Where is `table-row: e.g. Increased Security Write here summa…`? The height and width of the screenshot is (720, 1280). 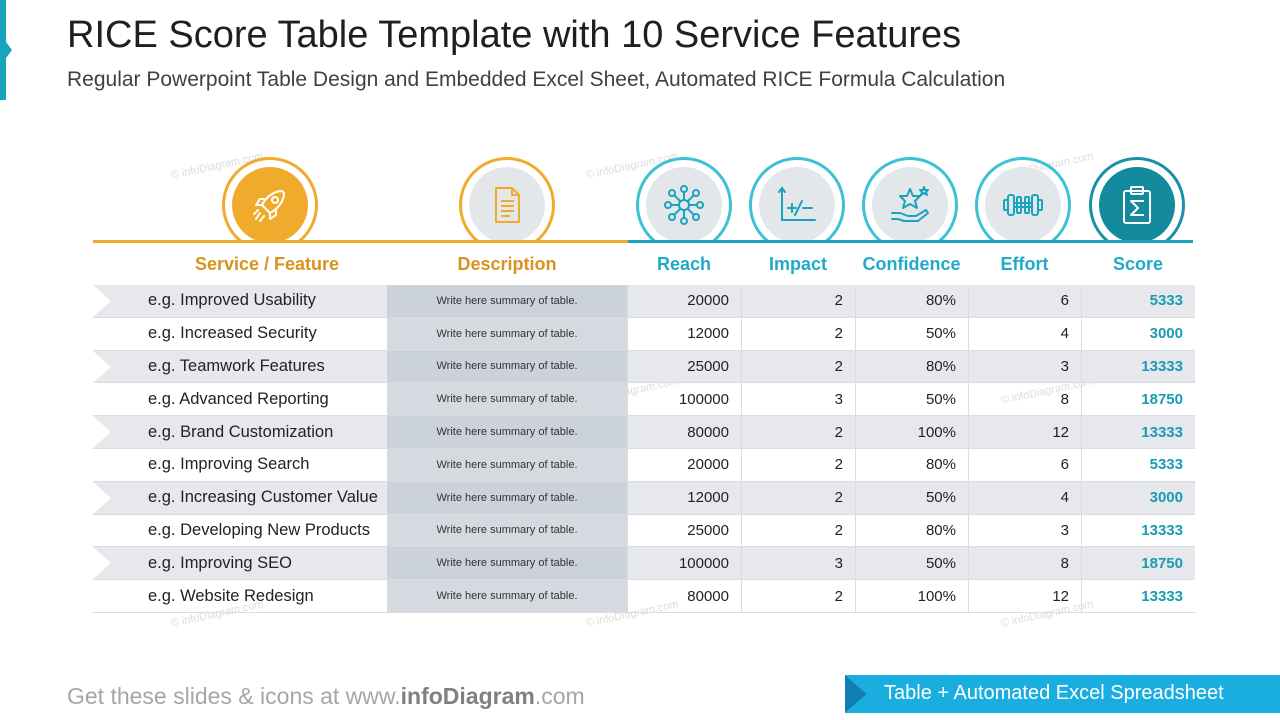 table-row: e.g. Increased Security Write here summa… is located at coordinates (644, 334).